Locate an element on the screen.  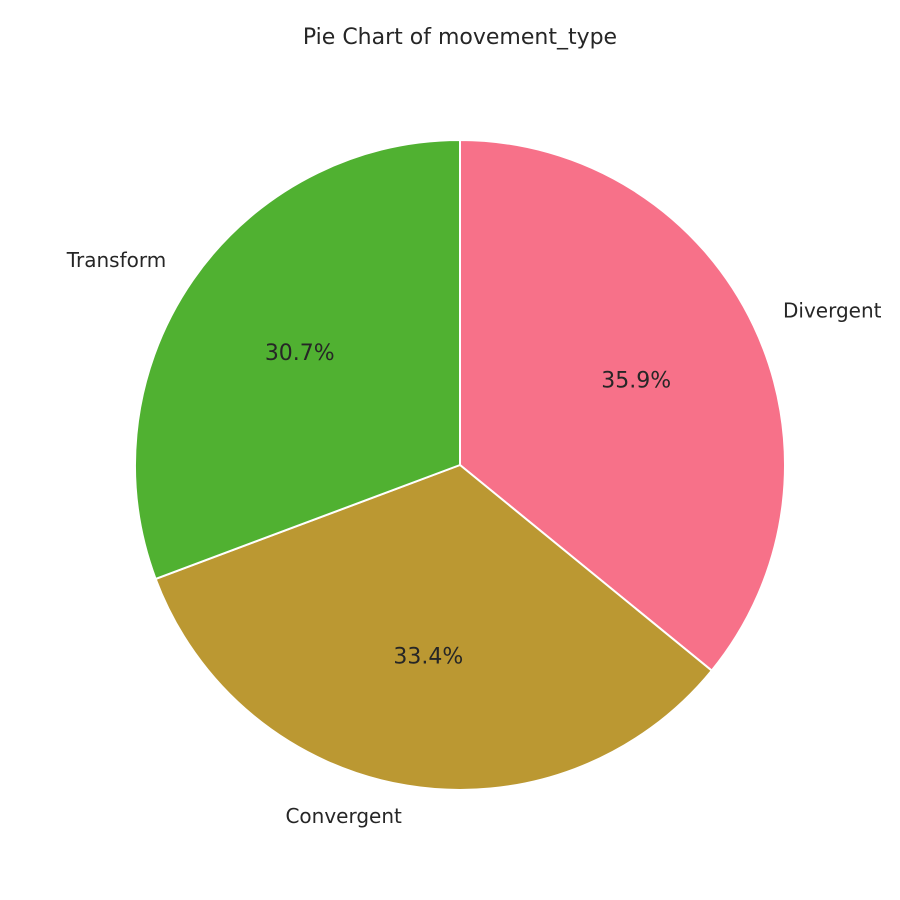
slice-label-transform: Transform is located at coordinates (116, 260).